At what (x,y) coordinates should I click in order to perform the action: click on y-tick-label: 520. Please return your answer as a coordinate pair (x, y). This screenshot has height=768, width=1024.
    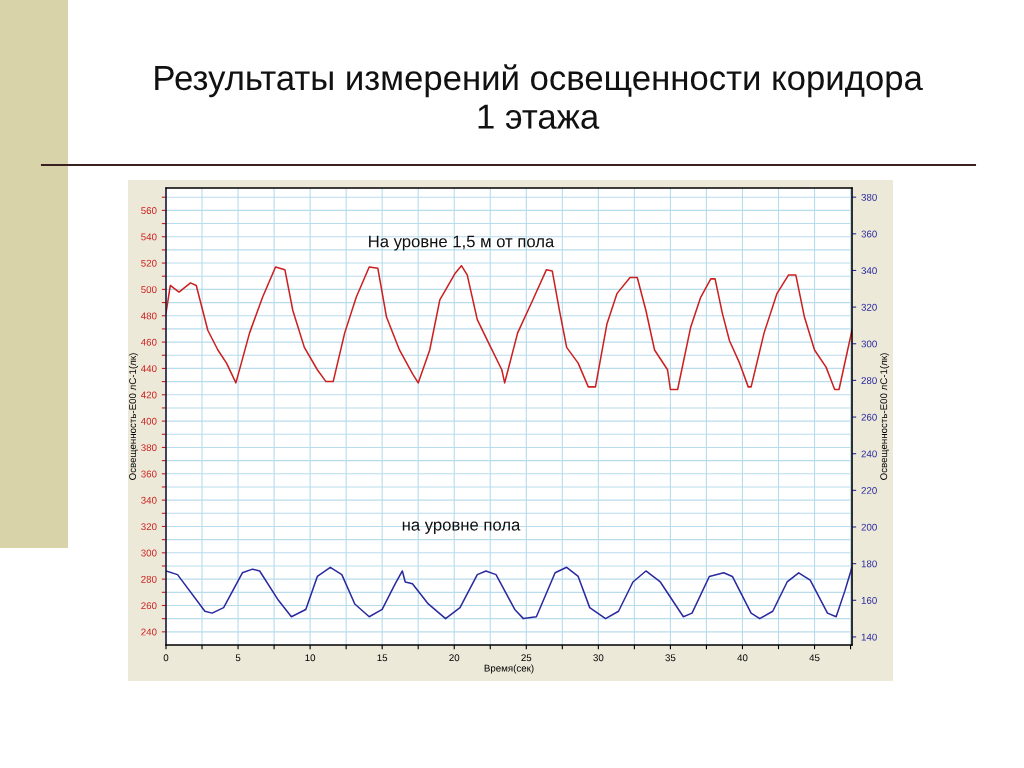
    Looking at the image, I should click on (149, 263).